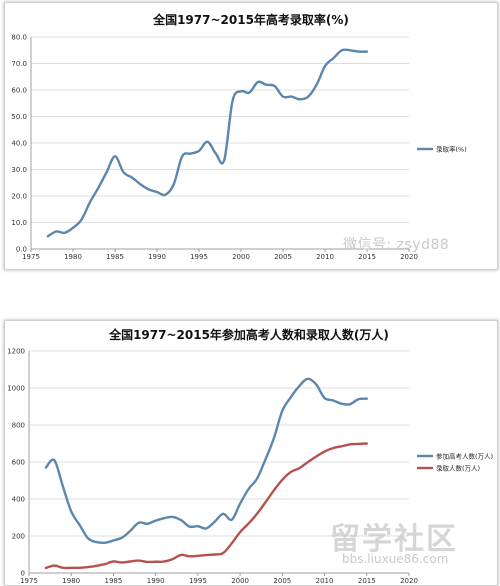 This screenshot has width=500, height=586. I want to click on chart1-y-tick-label: 1200, so click(16, 352).